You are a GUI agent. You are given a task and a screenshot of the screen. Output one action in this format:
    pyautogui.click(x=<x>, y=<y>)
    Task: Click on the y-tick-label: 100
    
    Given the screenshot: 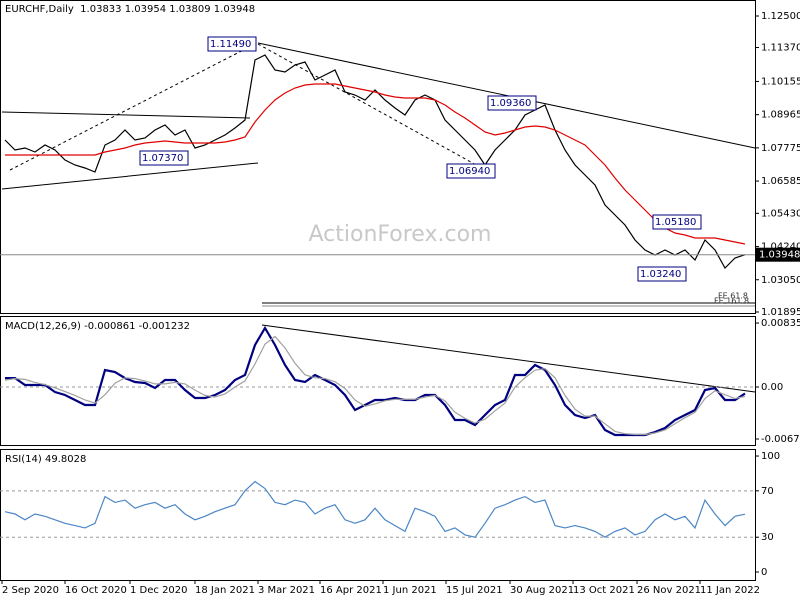 What is the action you would take?
    pyautogui.click(x=770, y=456)
    